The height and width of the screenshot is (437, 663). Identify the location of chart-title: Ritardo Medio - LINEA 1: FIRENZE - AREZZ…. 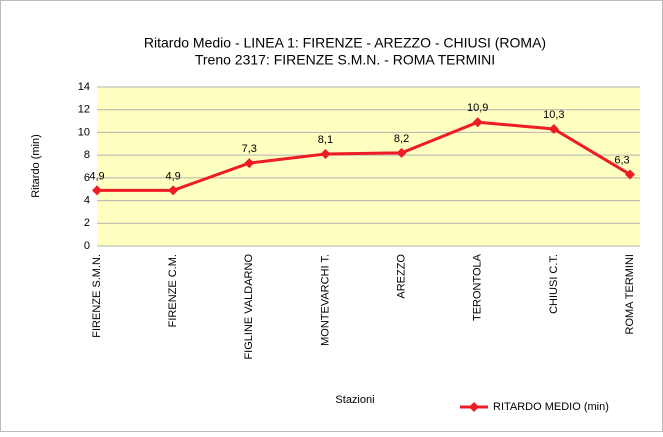
(345, 43).